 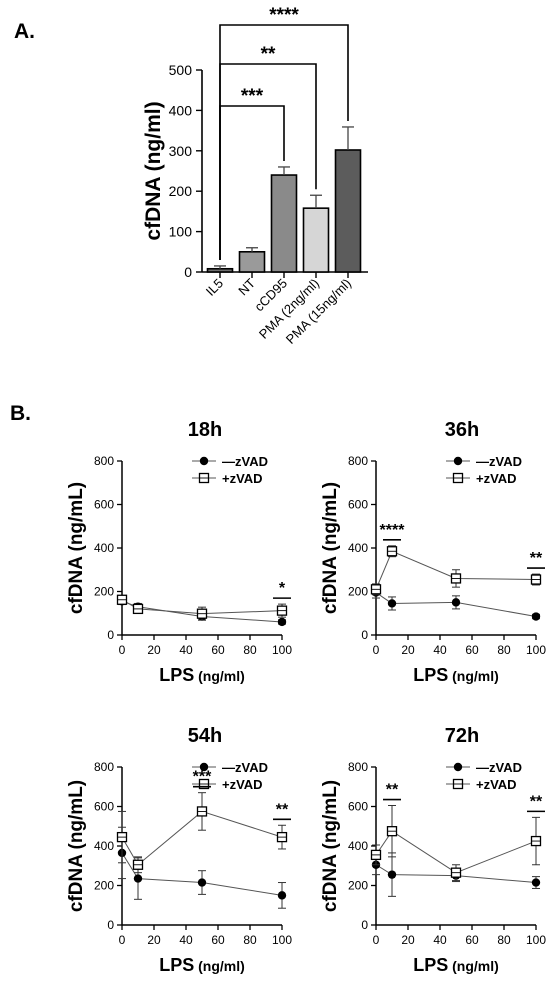 I want to click on y-axis-title: cfDNA (ng/ml), so click(x=153, y=170).